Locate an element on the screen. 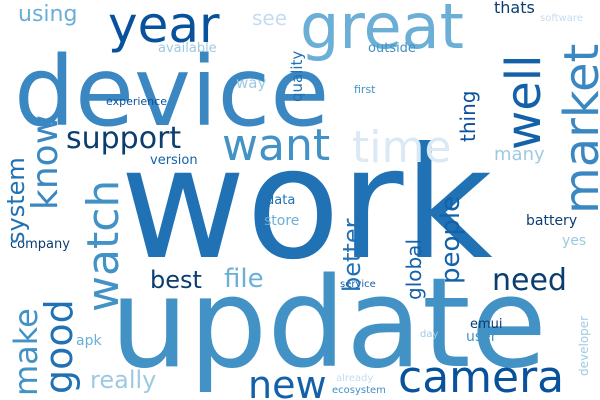 Image resolution: width=600 pixels, height=400 pixels. word-software: software is located at coordinates (561, 18).